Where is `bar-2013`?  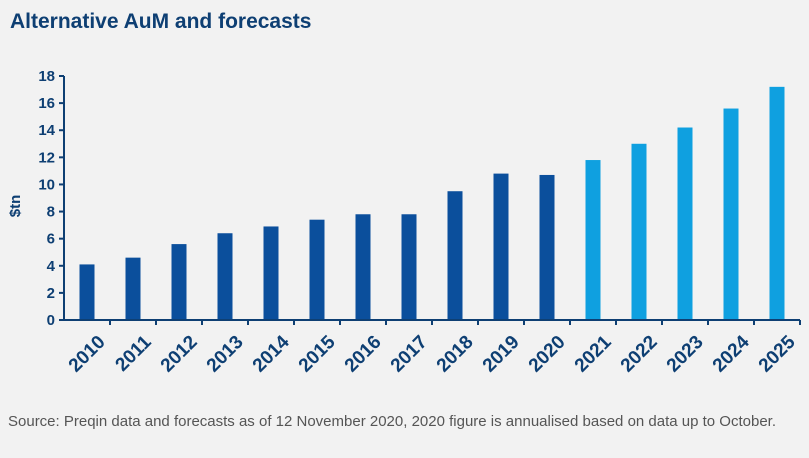 bar-2013 is located at coordinates (225, 276).